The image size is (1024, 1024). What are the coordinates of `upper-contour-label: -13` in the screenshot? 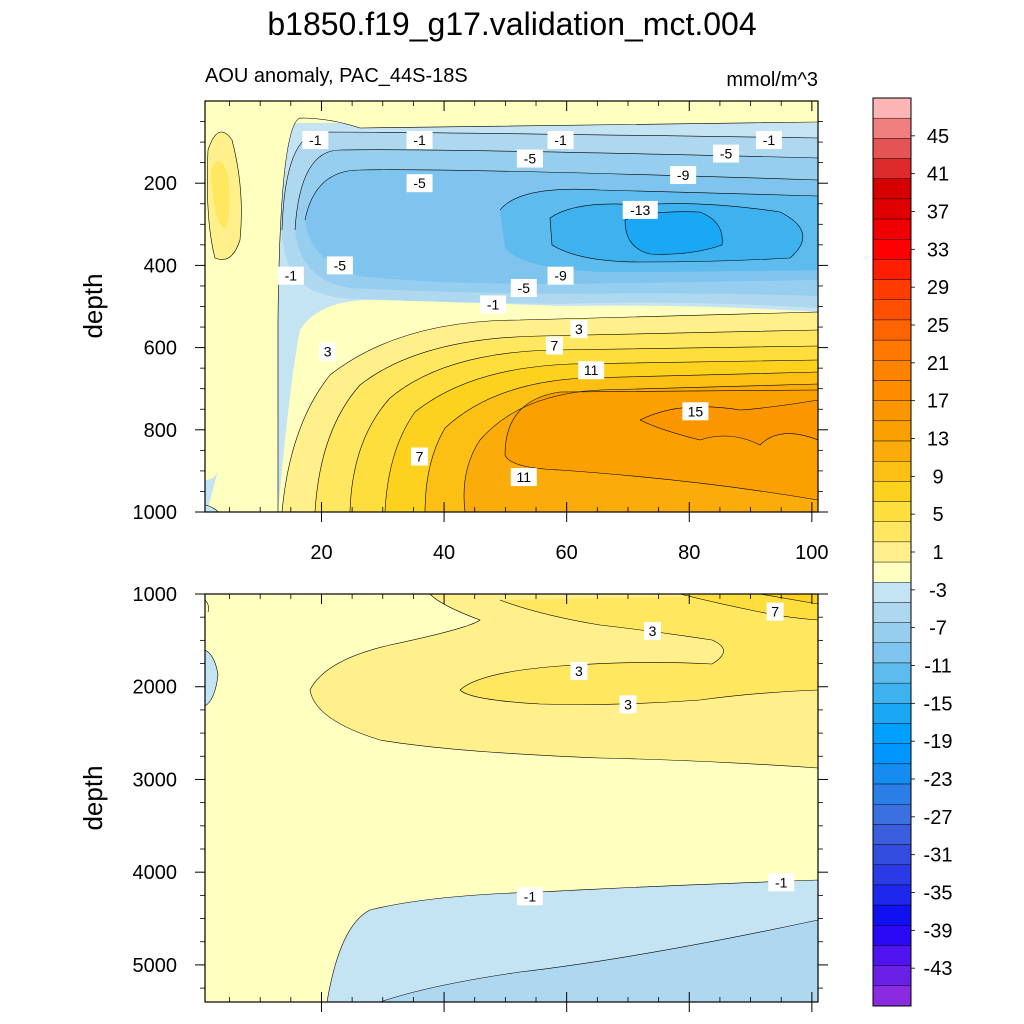 It's located at (640, 210).